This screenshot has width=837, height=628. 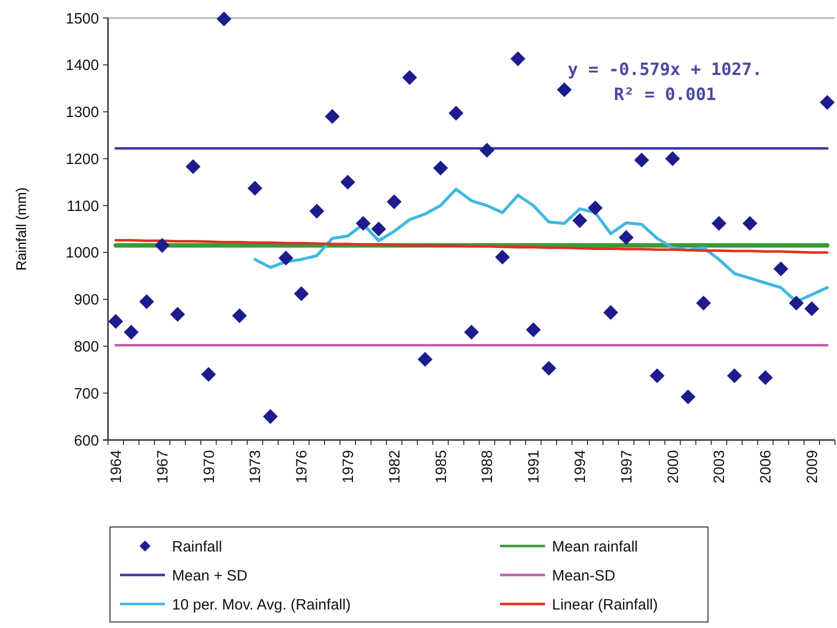 What do you see at coordinates (665, 95) in the screenshot?
I see `annotation: R² = 0.001` at bounding box center [665, 95].